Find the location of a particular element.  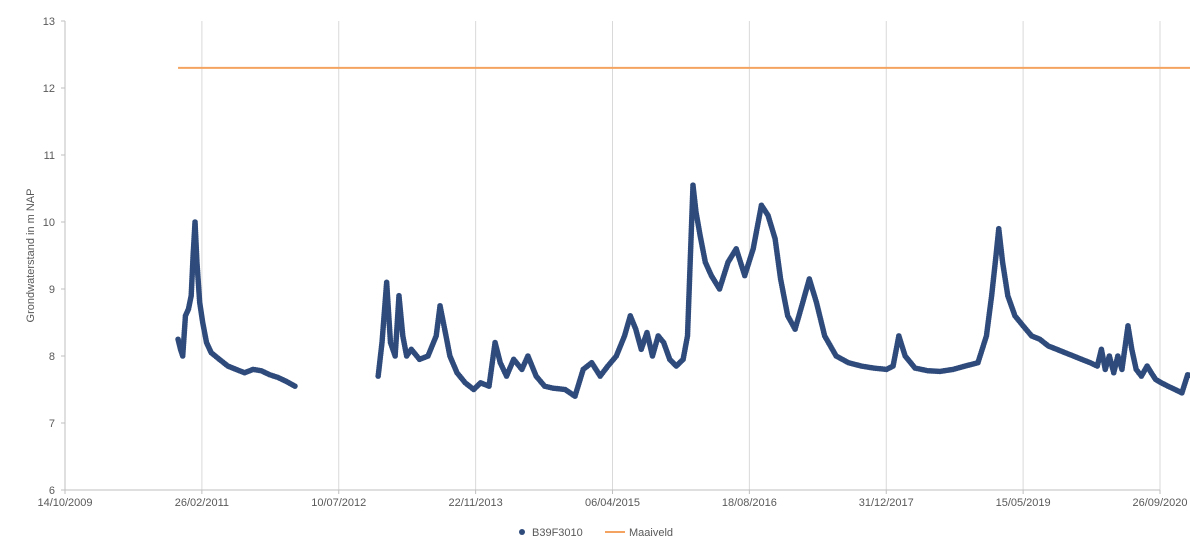

x-tick-label: 26/09/2020 is located at coordinates (1159, 503).